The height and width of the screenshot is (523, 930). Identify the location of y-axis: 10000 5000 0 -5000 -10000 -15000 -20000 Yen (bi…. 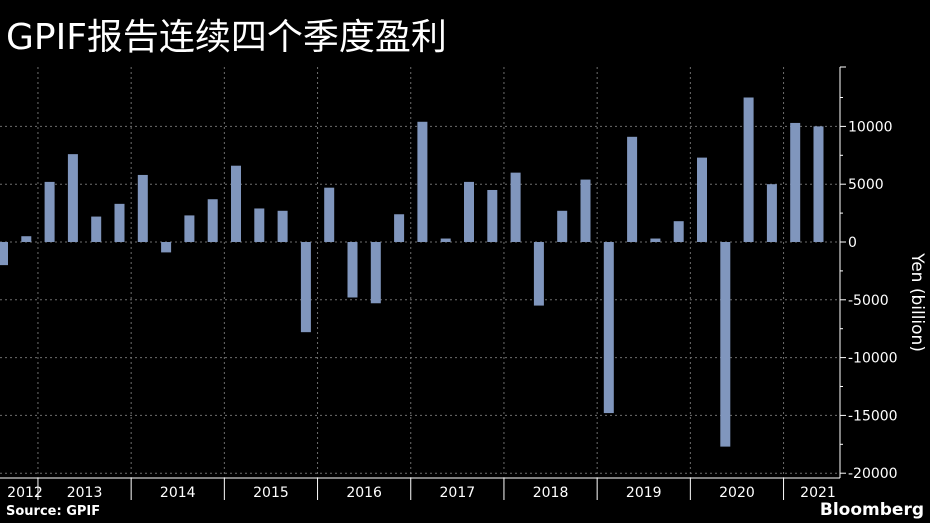
(883, 274).